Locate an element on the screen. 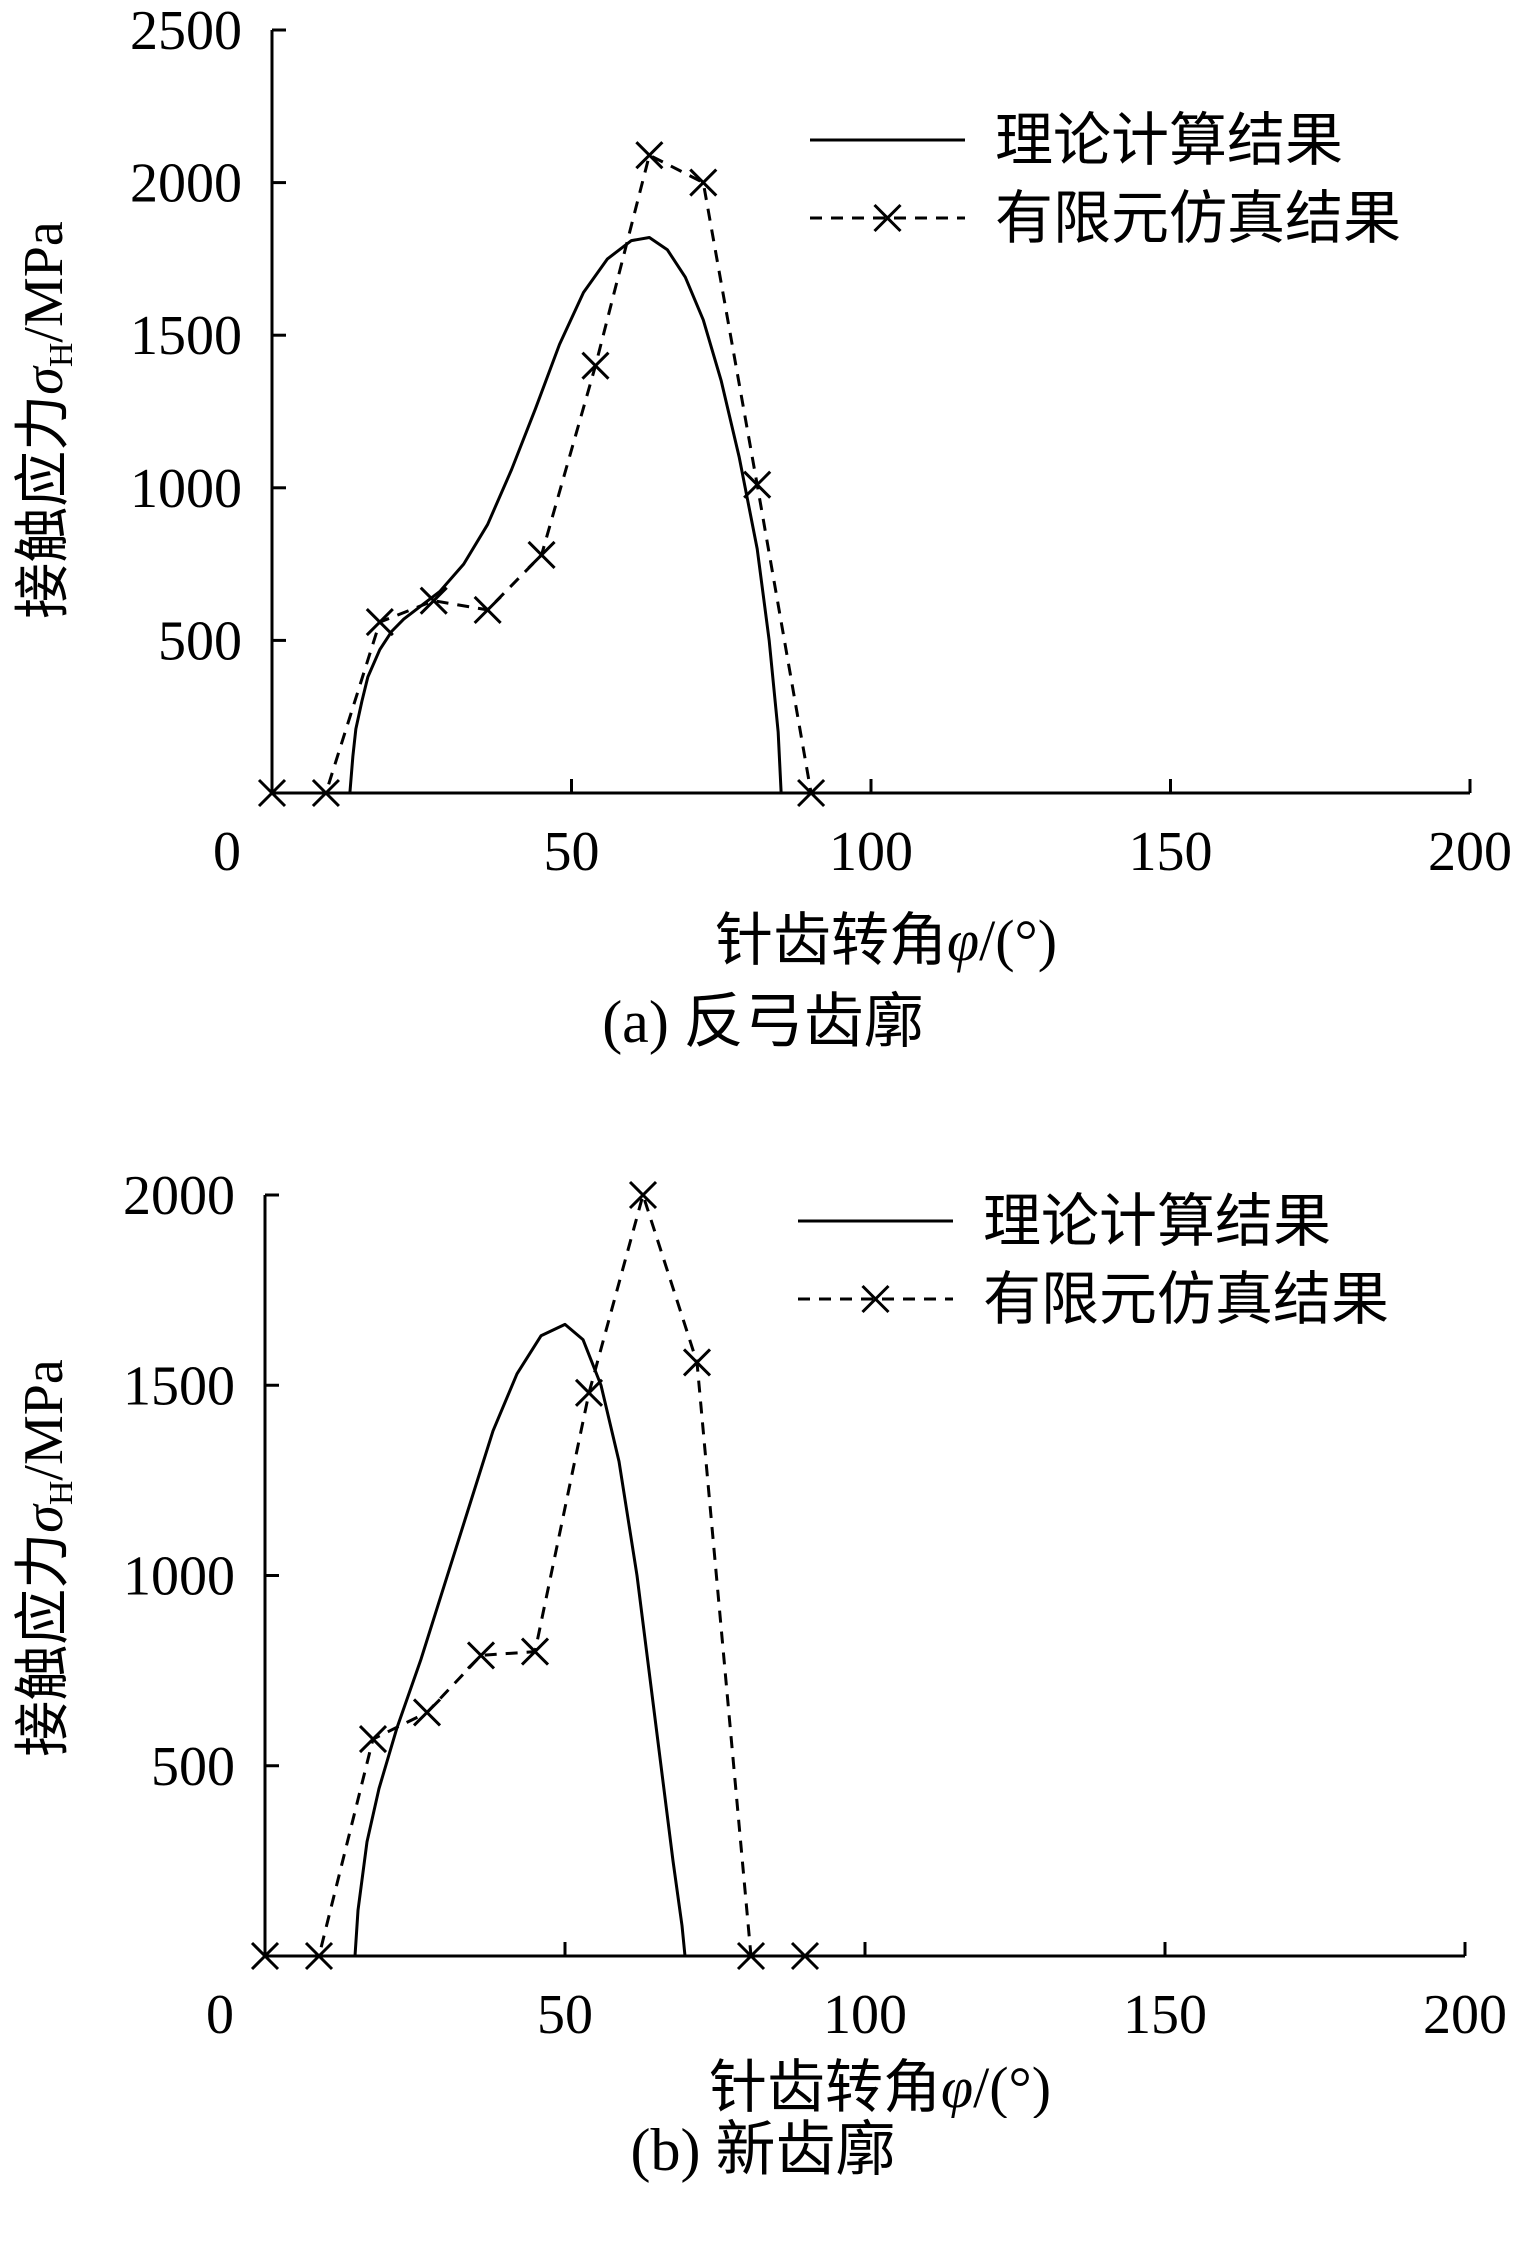 This screenshot has width=1526, height=2245. x-tick-label-a: 100 is located at coordinates (871, 852).